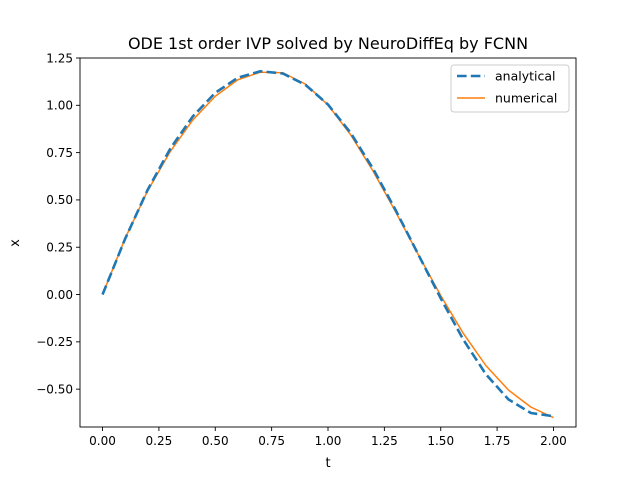  Describe the element at coordinates (215, 441) in the screenshot. I see `x-tick-label: 0.50` at that location.